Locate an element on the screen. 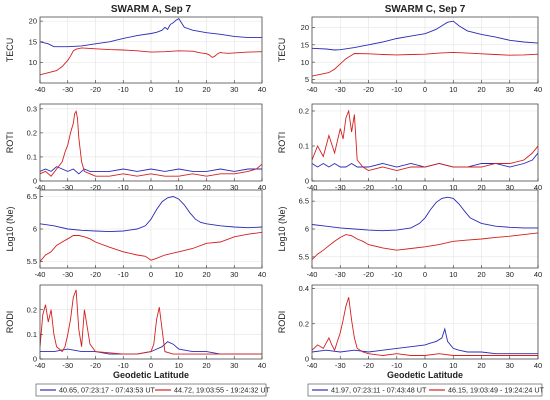  y-tick-label: 10 is located at coordinates (305, 62).